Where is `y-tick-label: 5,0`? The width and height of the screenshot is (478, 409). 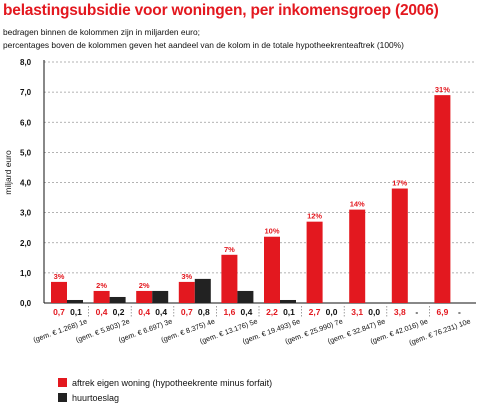 y-tick-label: 5,0 is located at coordinates (26, 152).